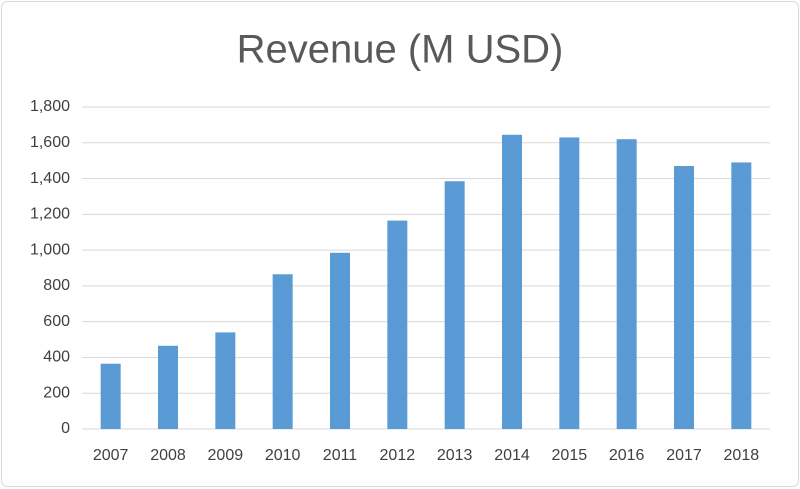 Image resolution: width=800 pixels, height=489 pixels. Describe the element at coordinates (226, 455) in the screenshot. I see `x-tick-label: 2009` at that location.